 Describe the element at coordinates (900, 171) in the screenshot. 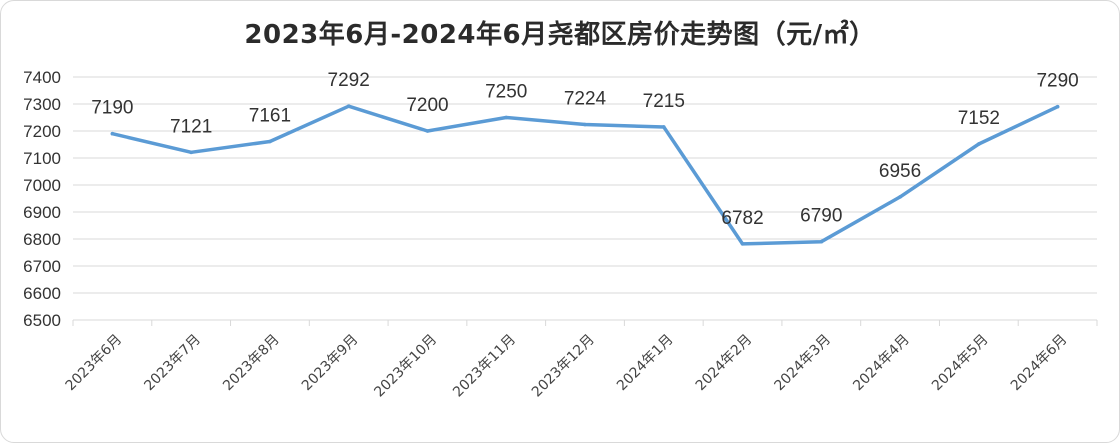

I see `data-label: 6956` at that location.